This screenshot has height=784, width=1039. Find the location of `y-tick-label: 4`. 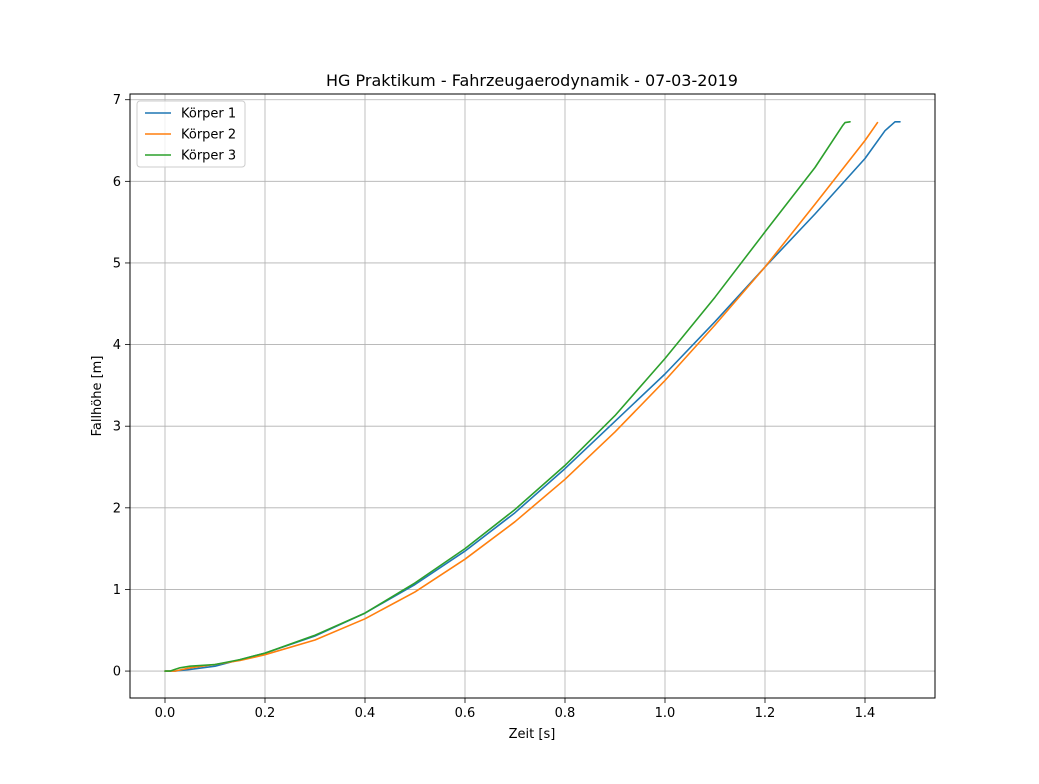

y-tick-label: 4 is located at coordinates (117, 345).